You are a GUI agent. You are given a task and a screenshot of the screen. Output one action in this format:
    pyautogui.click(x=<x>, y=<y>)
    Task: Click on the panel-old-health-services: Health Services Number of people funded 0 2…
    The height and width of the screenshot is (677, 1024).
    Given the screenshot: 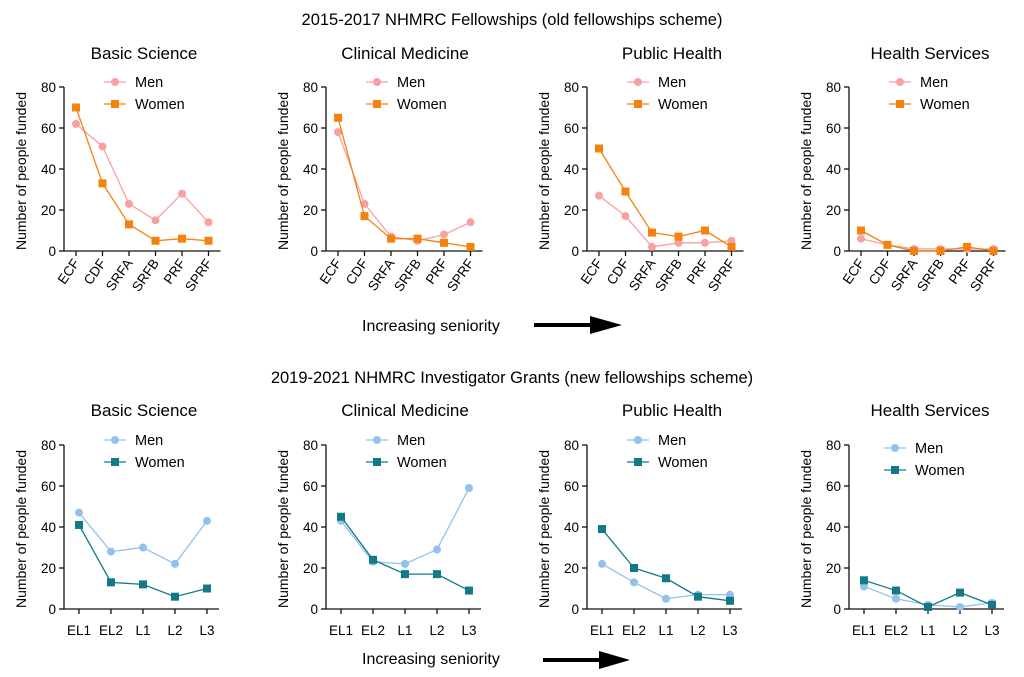 What is the action you would take?
    pyautogui.click(x=902, y=169)
    